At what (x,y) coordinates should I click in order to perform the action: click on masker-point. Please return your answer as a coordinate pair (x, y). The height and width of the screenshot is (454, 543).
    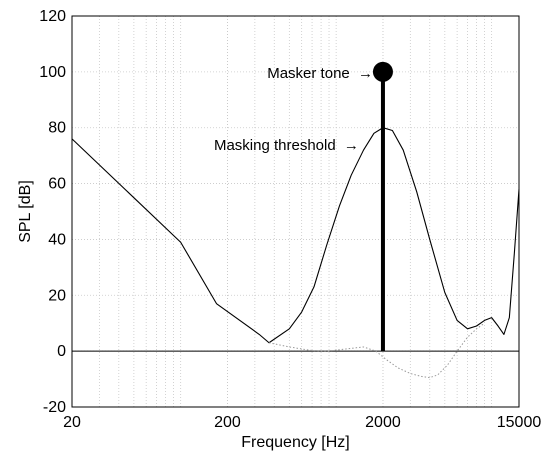
    Looking at the image, I should click on (382, 71).